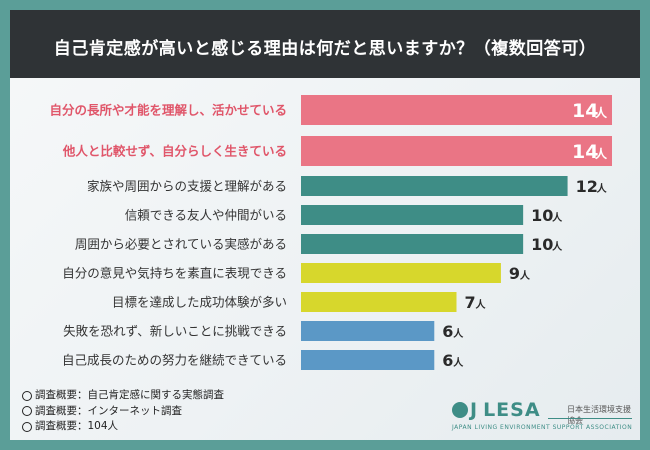 This screenshot has height=450, width=650. What do you see at coordinates (77, 426) in the screenshot?
I see `note-text: 調査概要：104人` at bounding box center [77, 426].